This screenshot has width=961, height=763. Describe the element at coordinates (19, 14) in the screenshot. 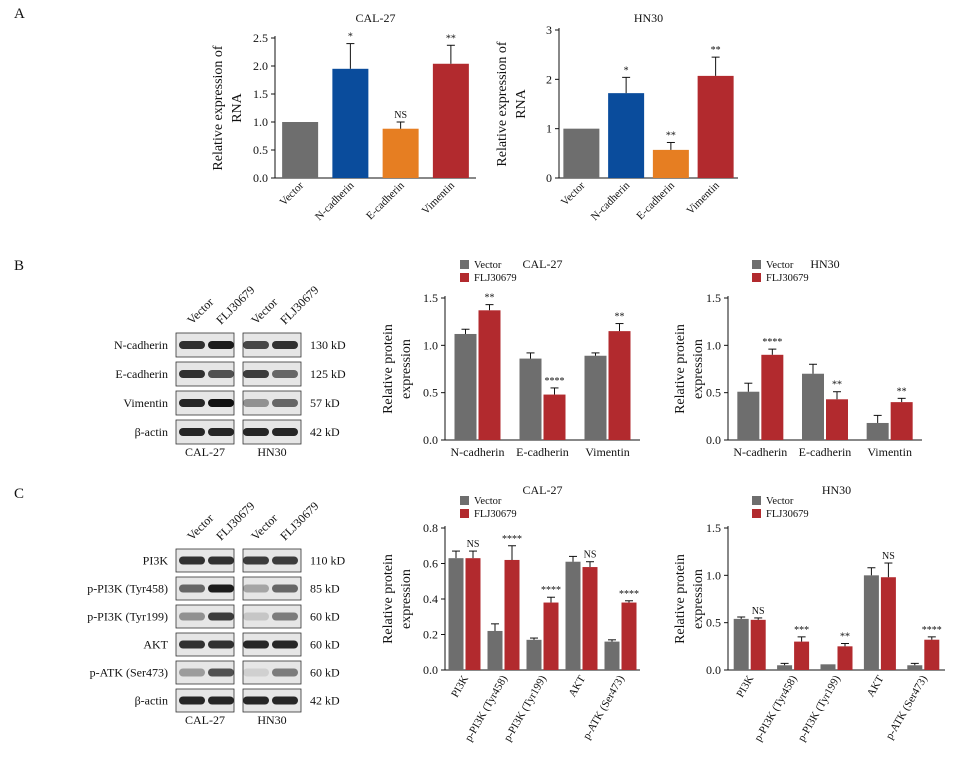

I see `panel-label-a: A` at that location.